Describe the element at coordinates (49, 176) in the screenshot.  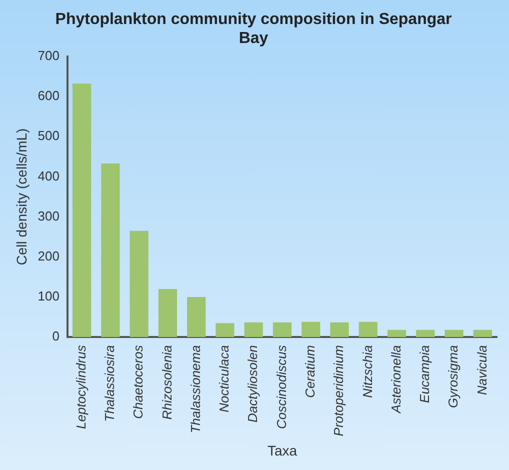
I see `y-tick-label: 400` at that location.